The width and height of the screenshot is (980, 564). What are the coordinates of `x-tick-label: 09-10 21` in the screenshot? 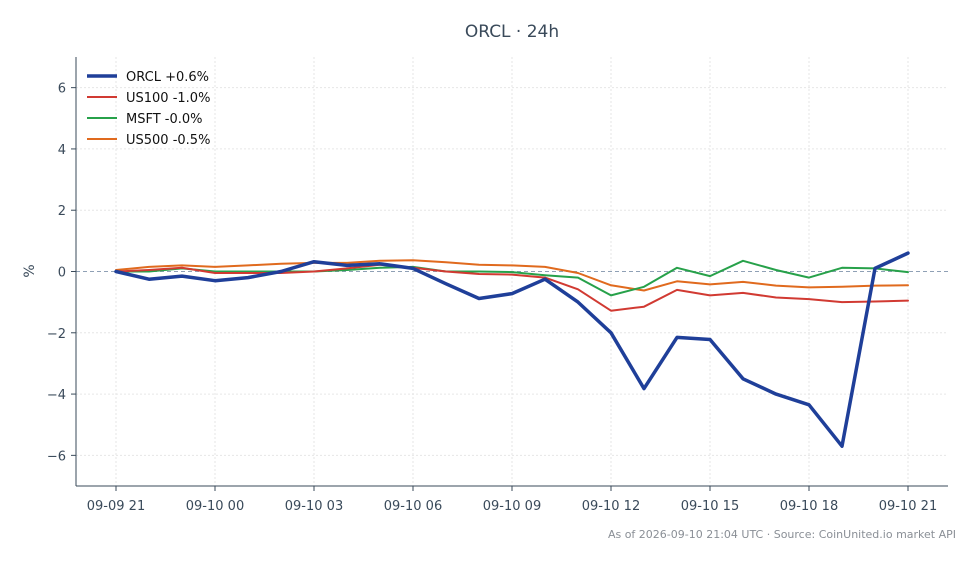 It's located at (908, 506).